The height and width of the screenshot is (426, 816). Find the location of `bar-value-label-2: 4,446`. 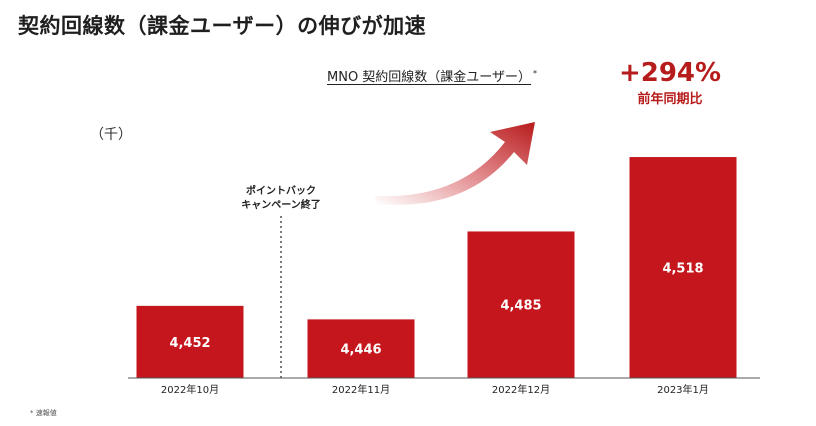

bar-value-label-2: 4,446 is located at coordinates (360, 350).